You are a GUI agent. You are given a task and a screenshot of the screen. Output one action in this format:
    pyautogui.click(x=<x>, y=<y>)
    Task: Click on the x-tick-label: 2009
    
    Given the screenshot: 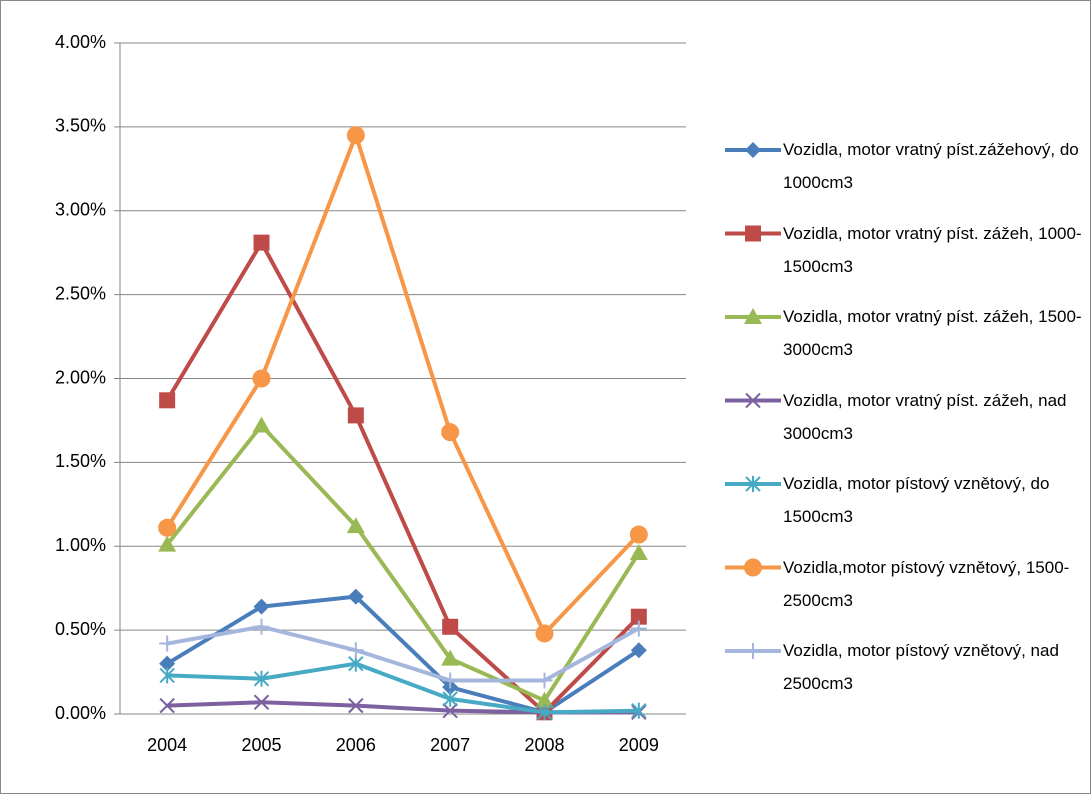 What is the action you would take?
    pyautogui.click(x=639, y=745)
    